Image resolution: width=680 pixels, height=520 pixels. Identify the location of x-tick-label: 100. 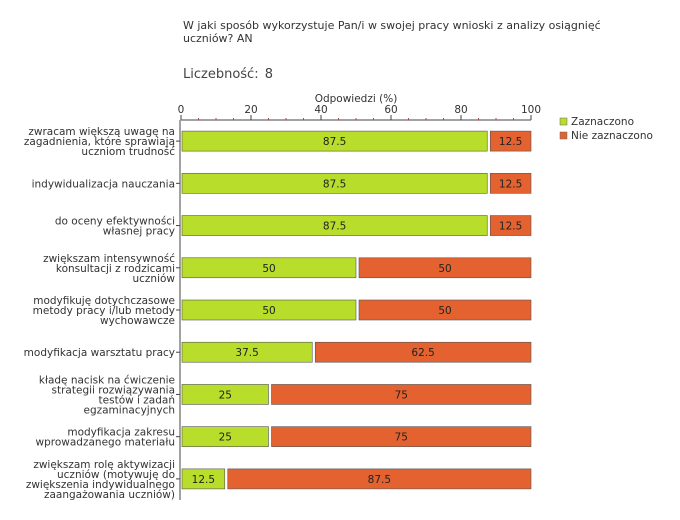
(531, 110).